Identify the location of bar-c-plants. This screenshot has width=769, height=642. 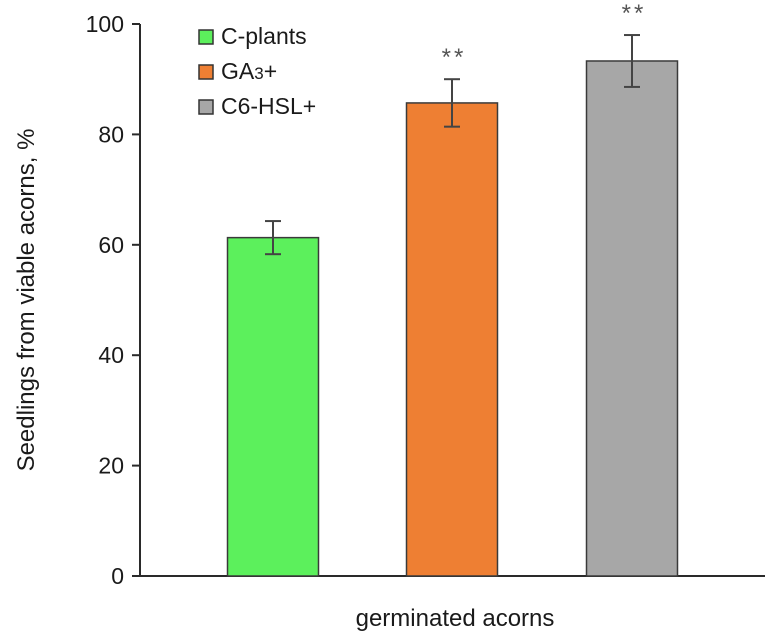
(273, 398).